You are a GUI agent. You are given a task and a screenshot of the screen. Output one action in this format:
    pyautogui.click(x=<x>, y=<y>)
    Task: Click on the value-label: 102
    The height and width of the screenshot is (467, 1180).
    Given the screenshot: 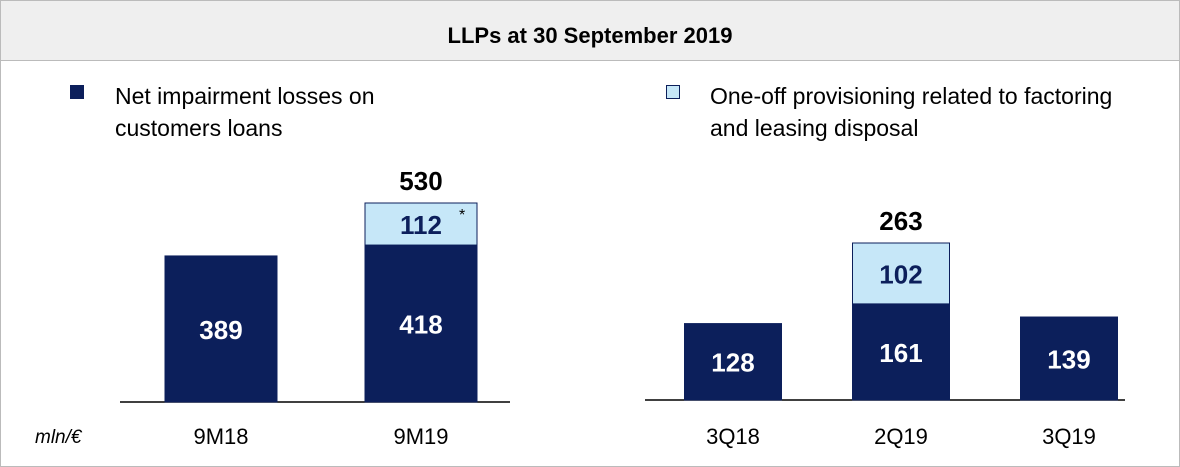 What is the action you would take?
    pyautogui.click(x=900, y=274)
    